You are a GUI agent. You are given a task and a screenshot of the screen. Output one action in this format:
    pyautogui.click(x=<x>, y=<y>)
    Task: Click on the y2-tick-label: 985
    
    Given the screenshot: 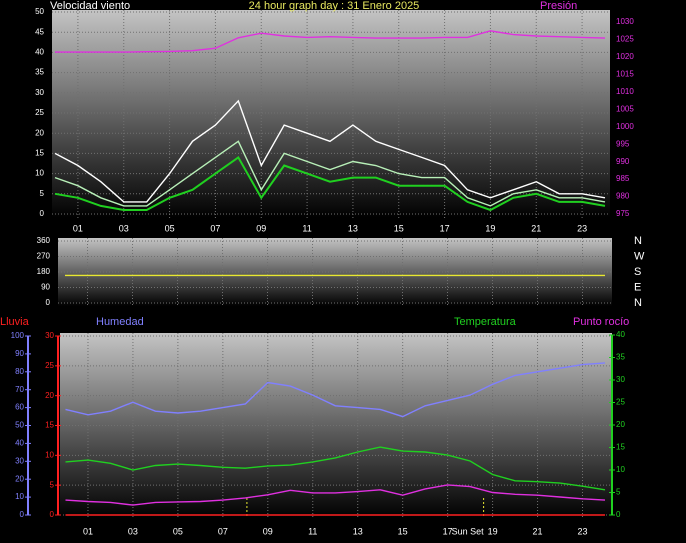 What is the action you would take?
    pyautogui.click(x=623, y=178)
    